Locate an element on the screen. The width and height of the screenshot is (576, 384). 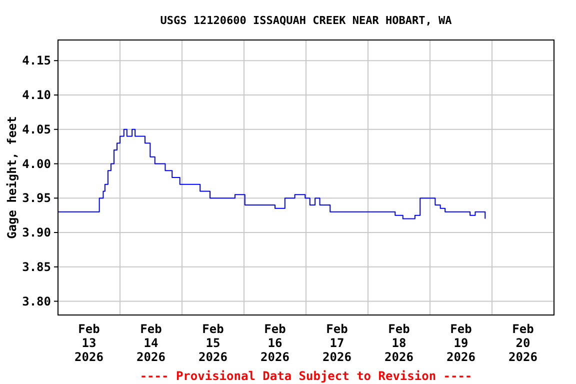
x-tick-label: Feb 17 2026 is located at coordinates (337, 343).